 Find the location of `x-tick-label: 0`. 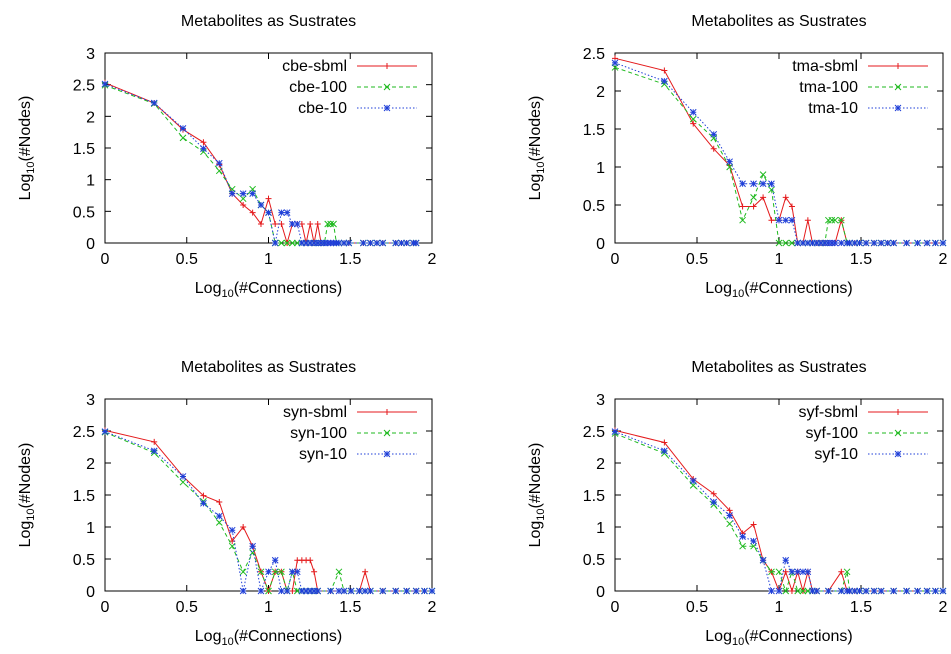

x-tick-label: 0 is located at coordinates (615, 259).